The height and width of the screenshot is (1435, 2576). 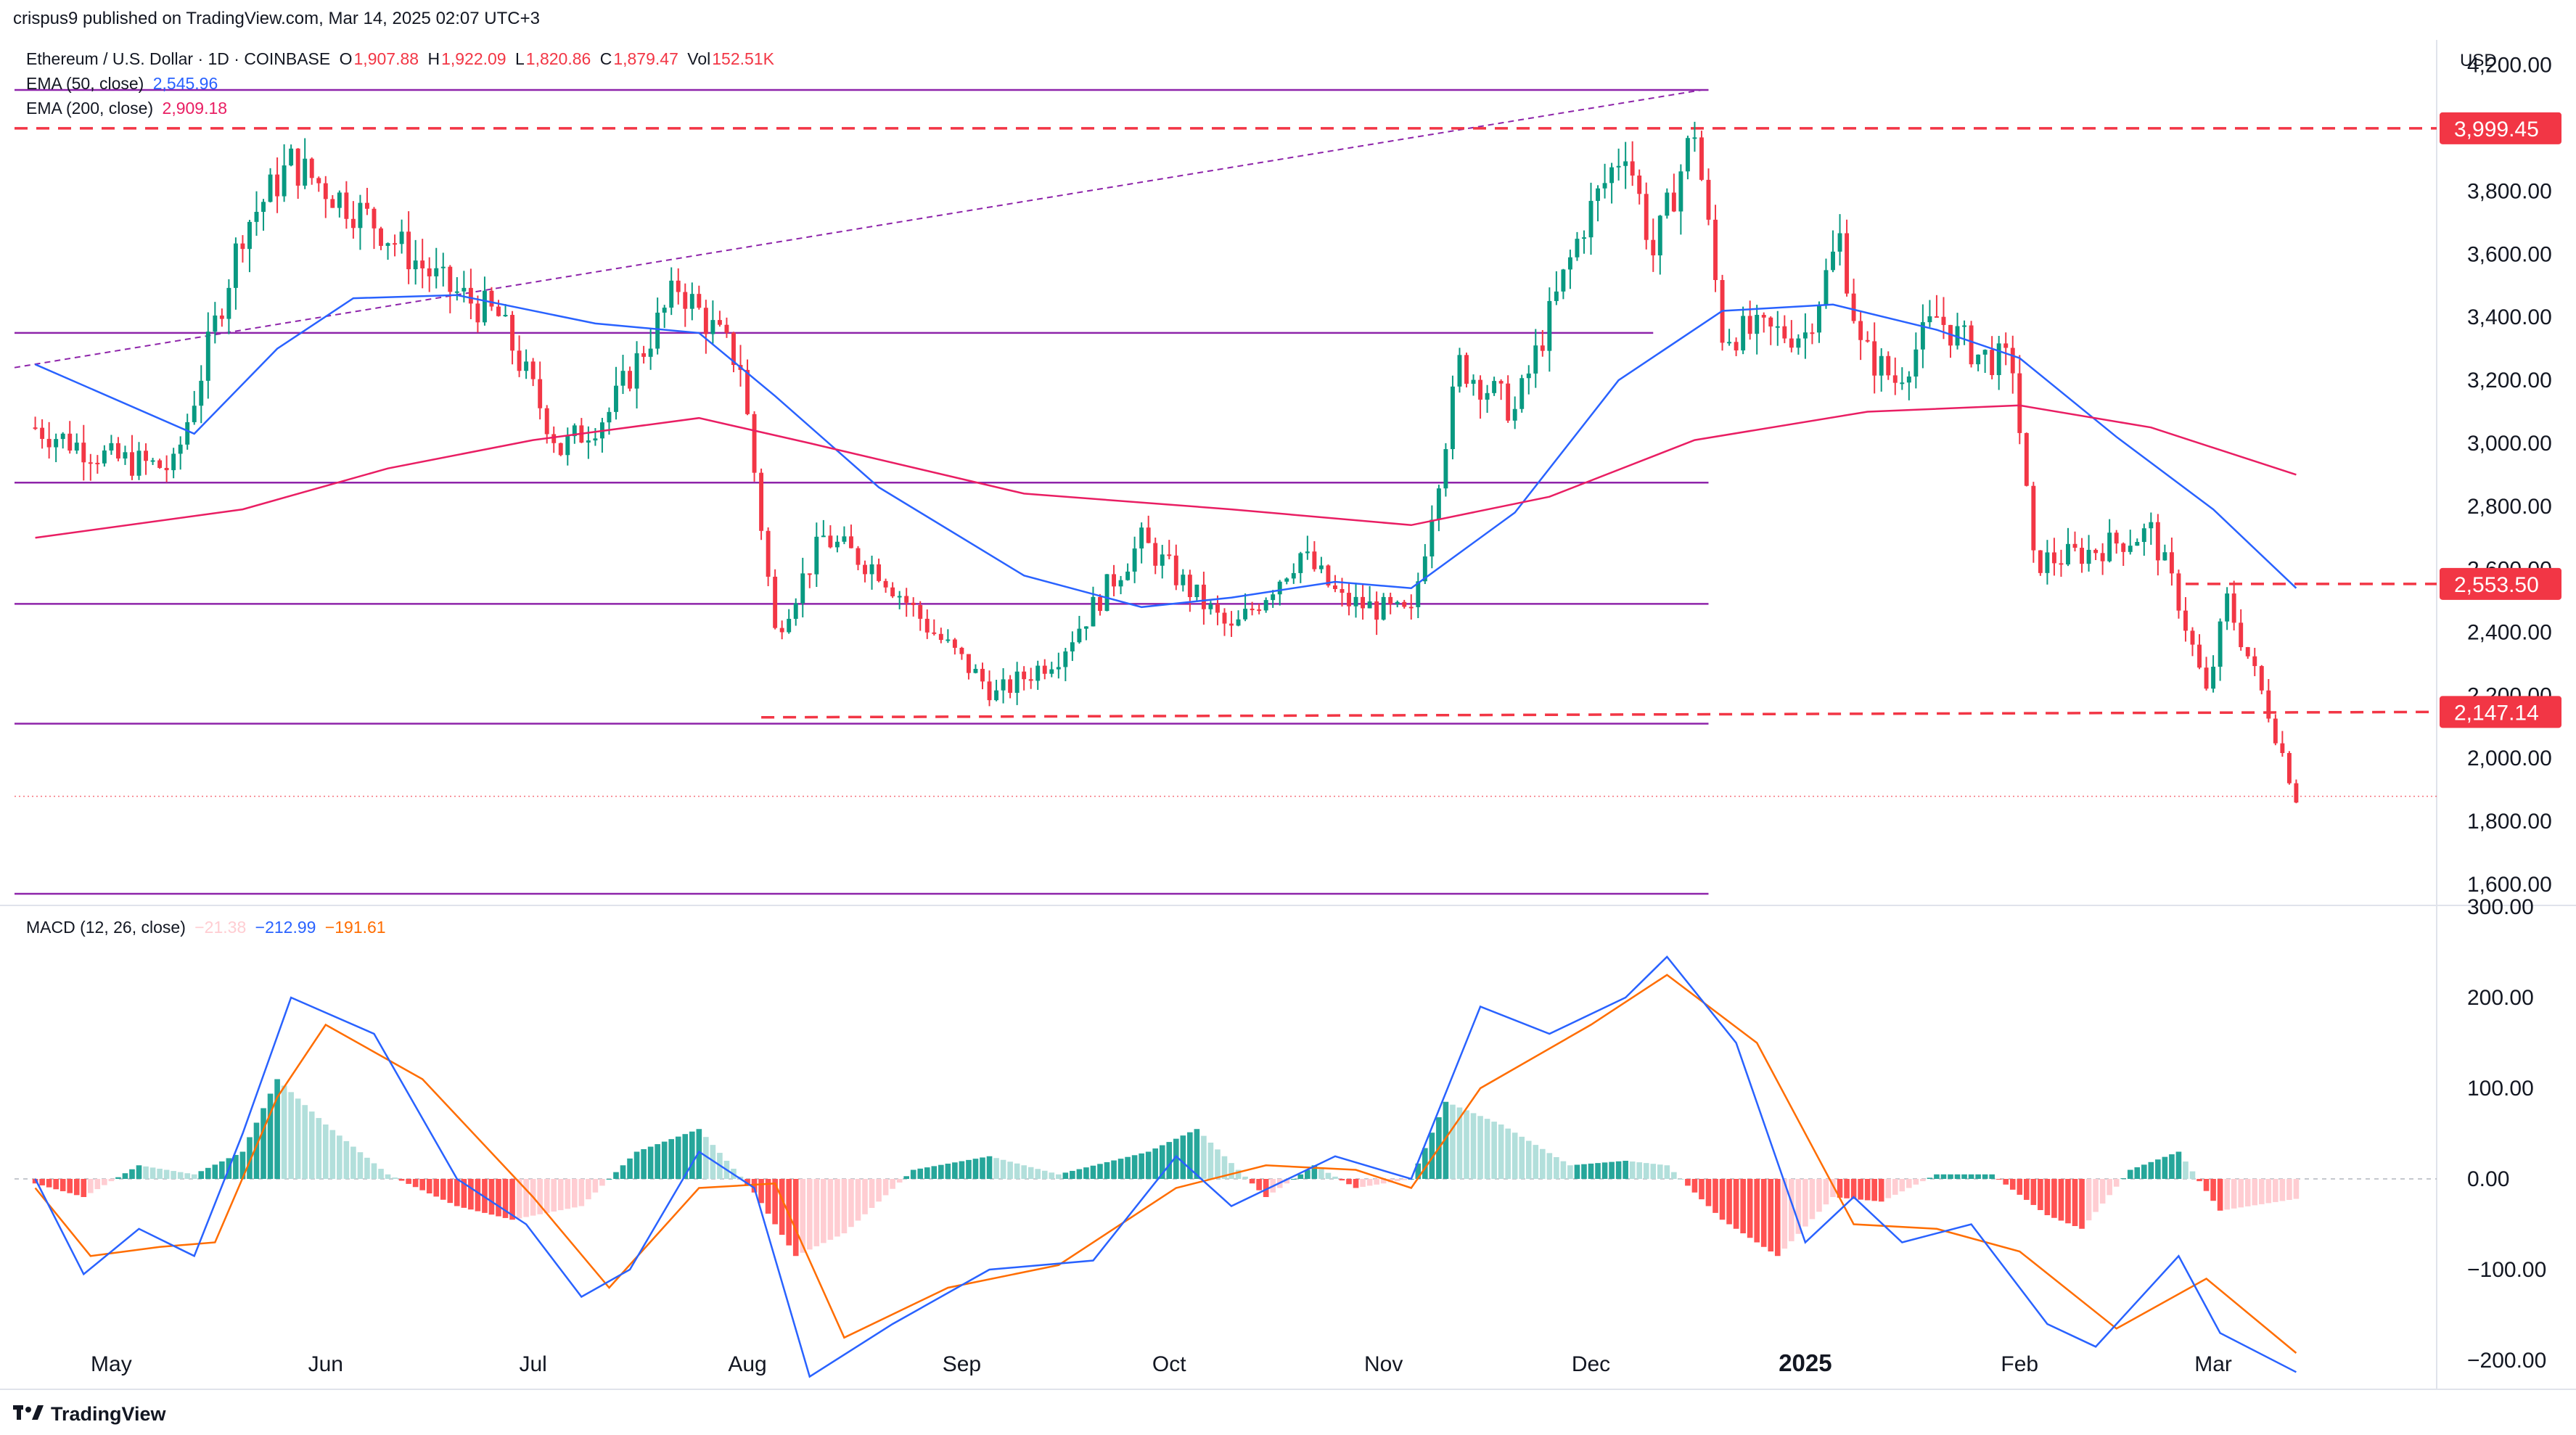 I want to click on time-tick-label: May, so click(x=111, y=1364).